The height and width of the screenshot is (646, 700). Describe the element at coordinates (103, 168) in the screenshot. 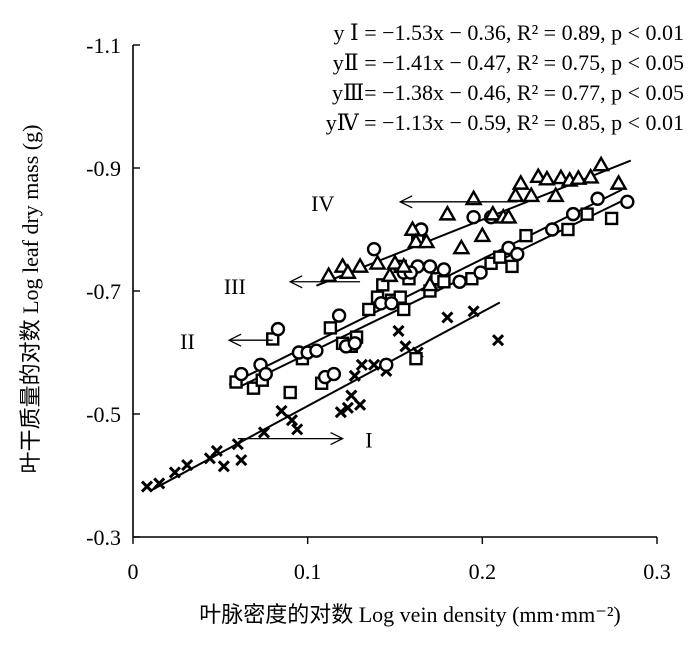

I see `y-tick-label: -0.9` at that location.